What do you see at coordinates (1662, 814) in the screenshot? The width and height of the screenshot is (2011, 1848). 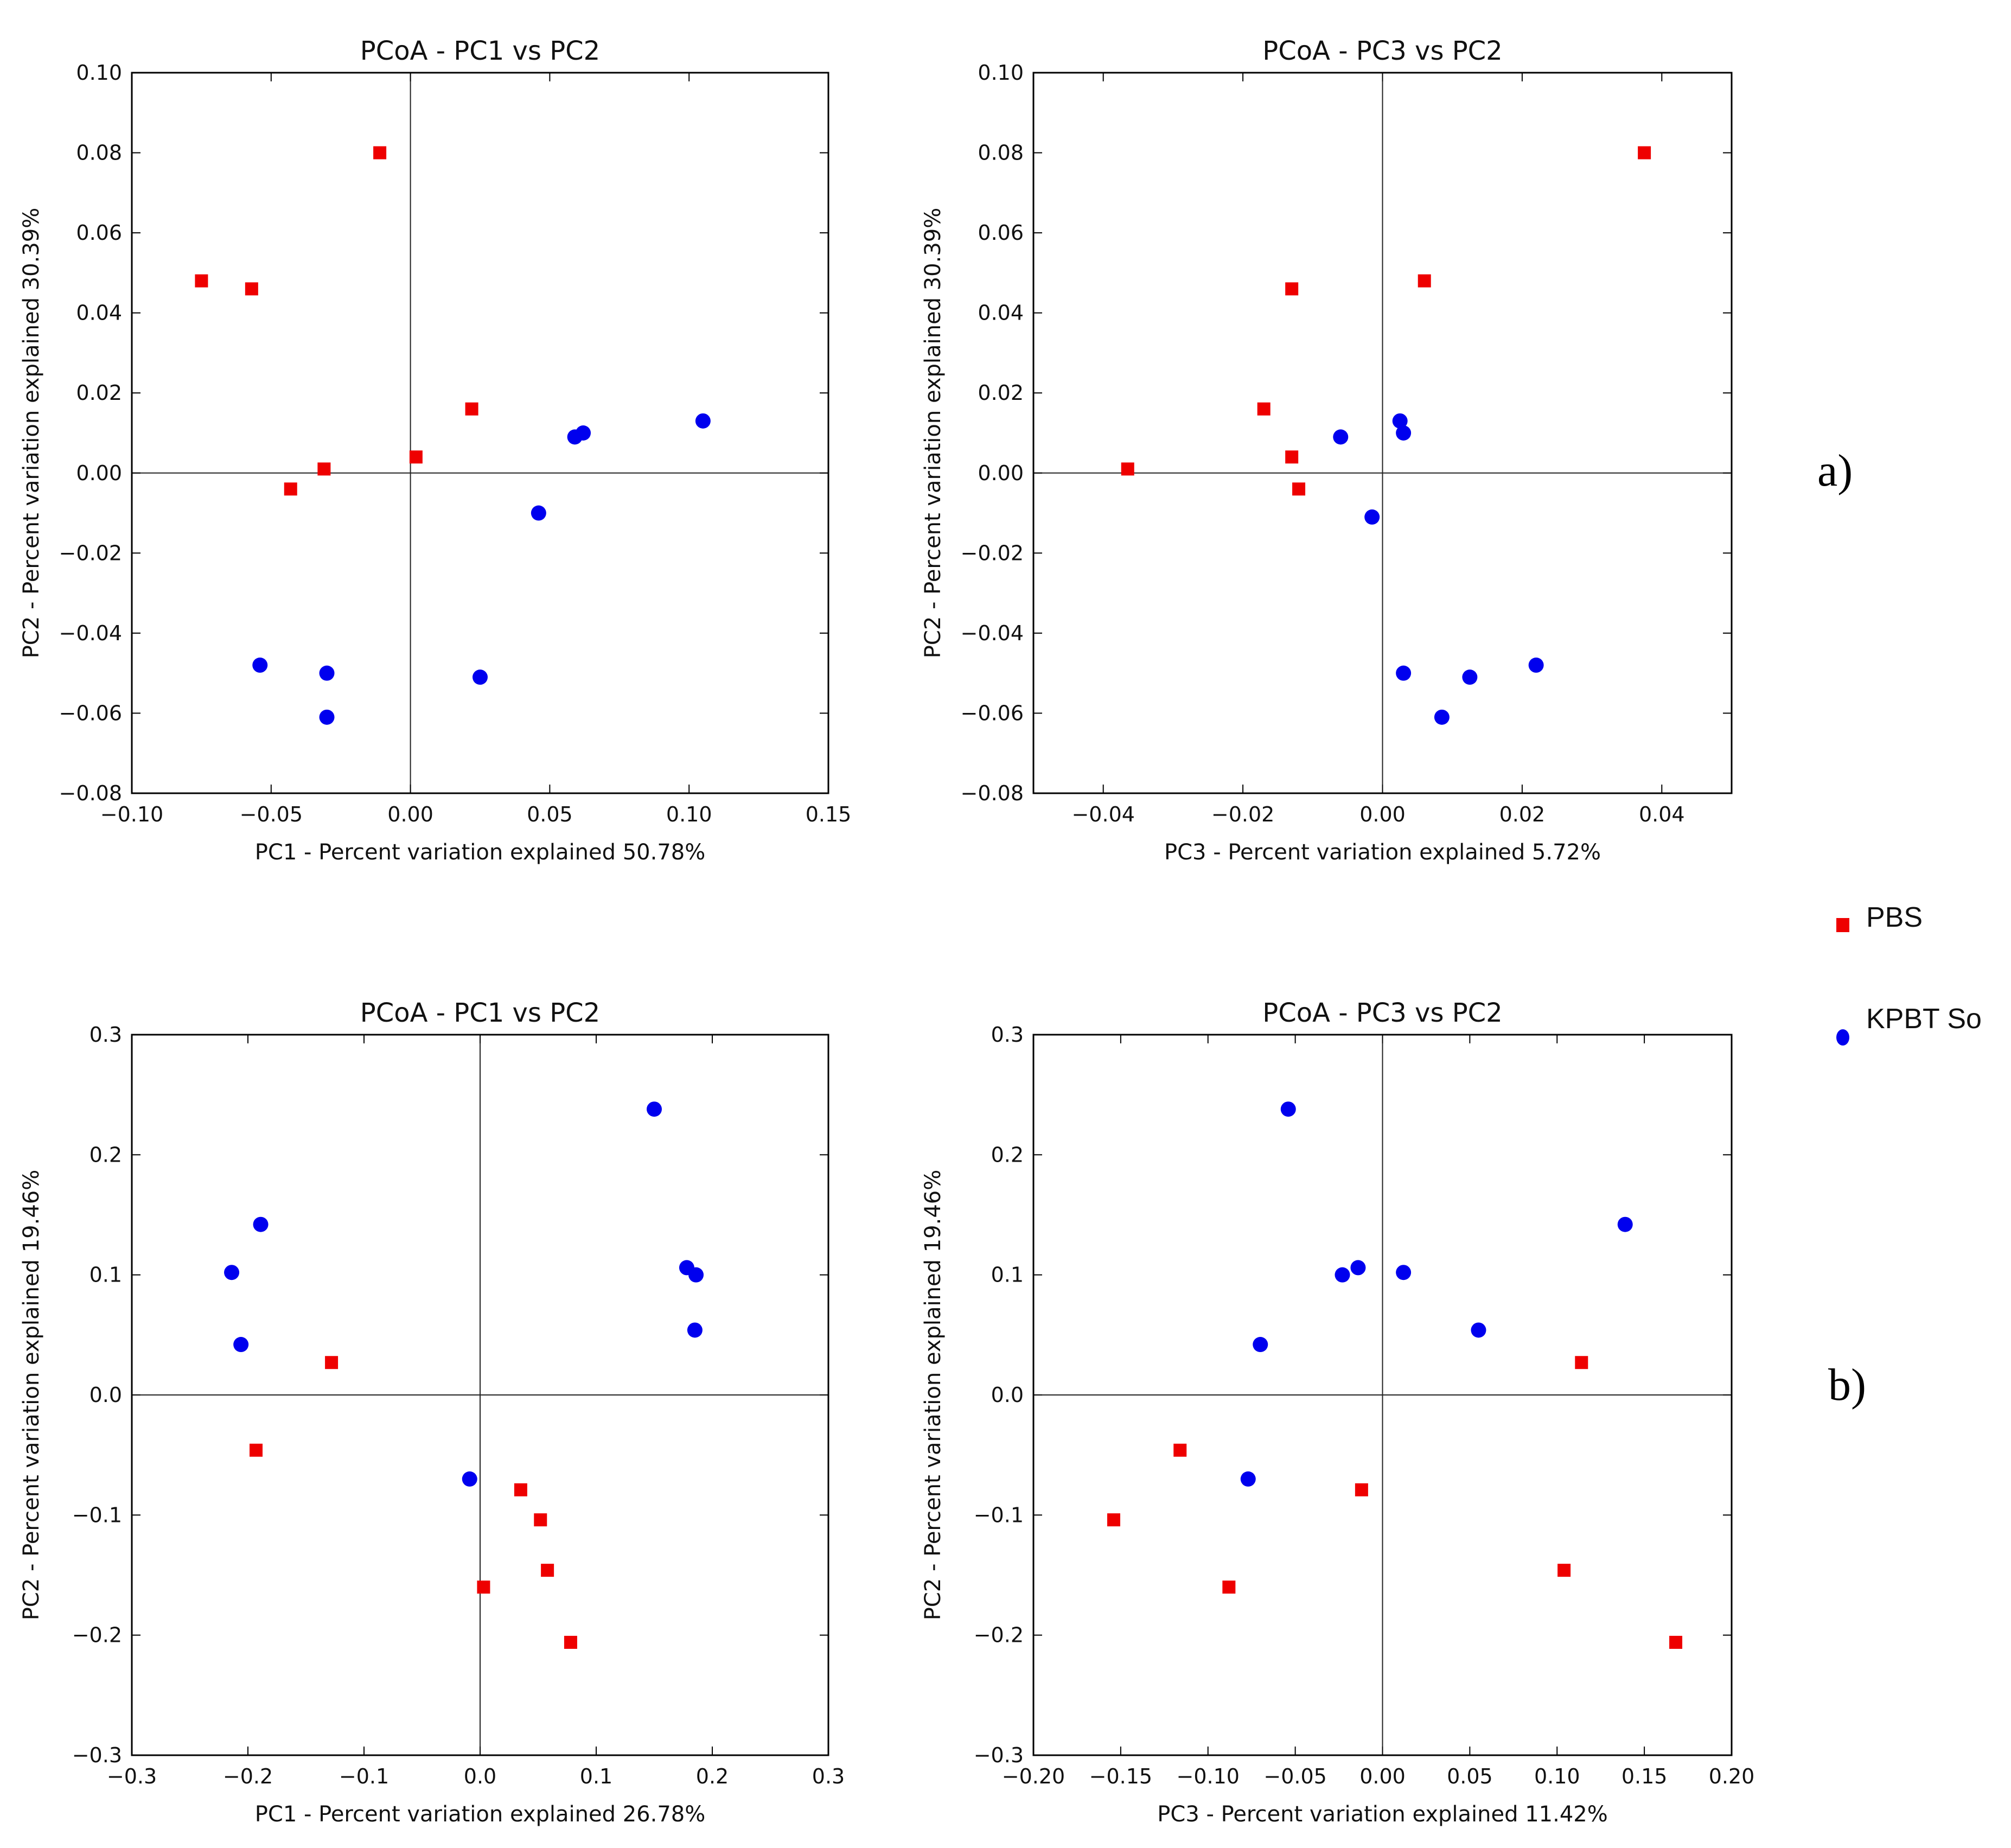 I see `x-tick-label: 0.04` at bounding box center [1662, 814].